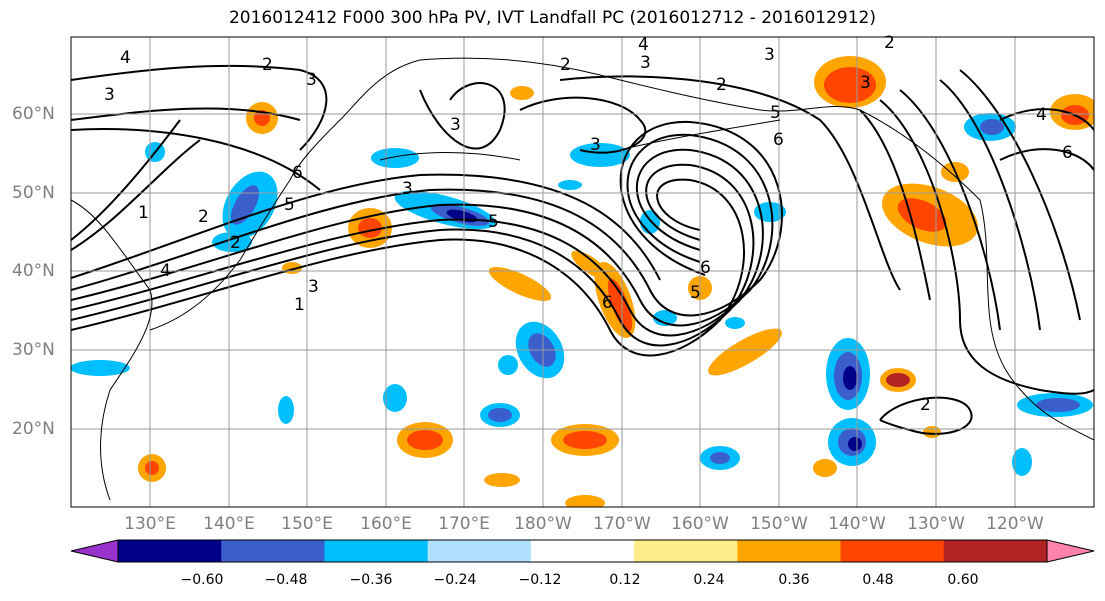 The height and width of the screenshot is (601, 1105). I want to click on colorbar-extend-high, so click(1070, 551).